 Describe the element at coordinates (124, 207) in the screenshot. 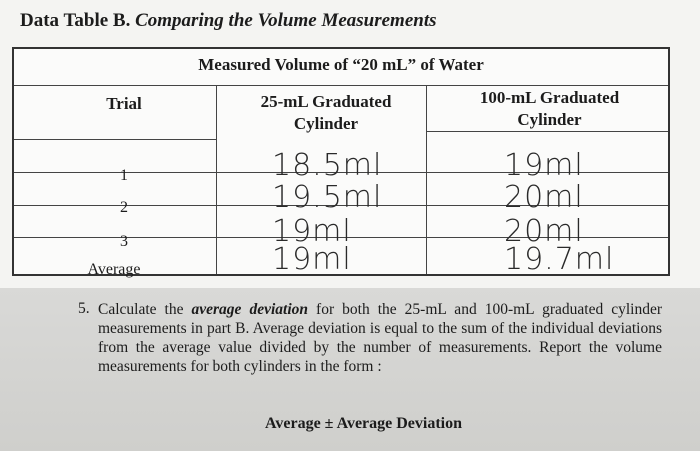

I see `trial-cell: 2` at that location.